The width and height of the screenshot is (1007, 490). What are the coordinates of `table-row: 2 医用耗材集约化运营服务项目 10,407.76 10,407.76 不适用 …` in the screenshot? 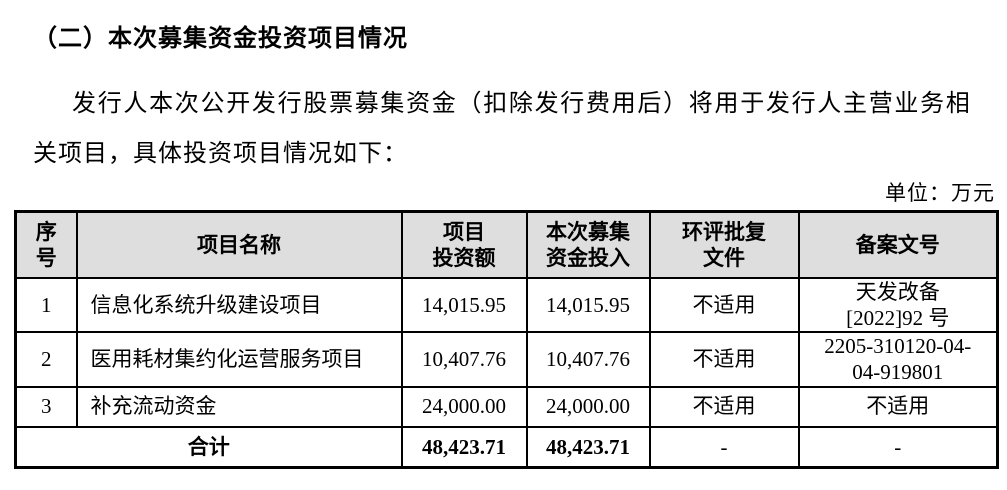 It's located at (506, 359).